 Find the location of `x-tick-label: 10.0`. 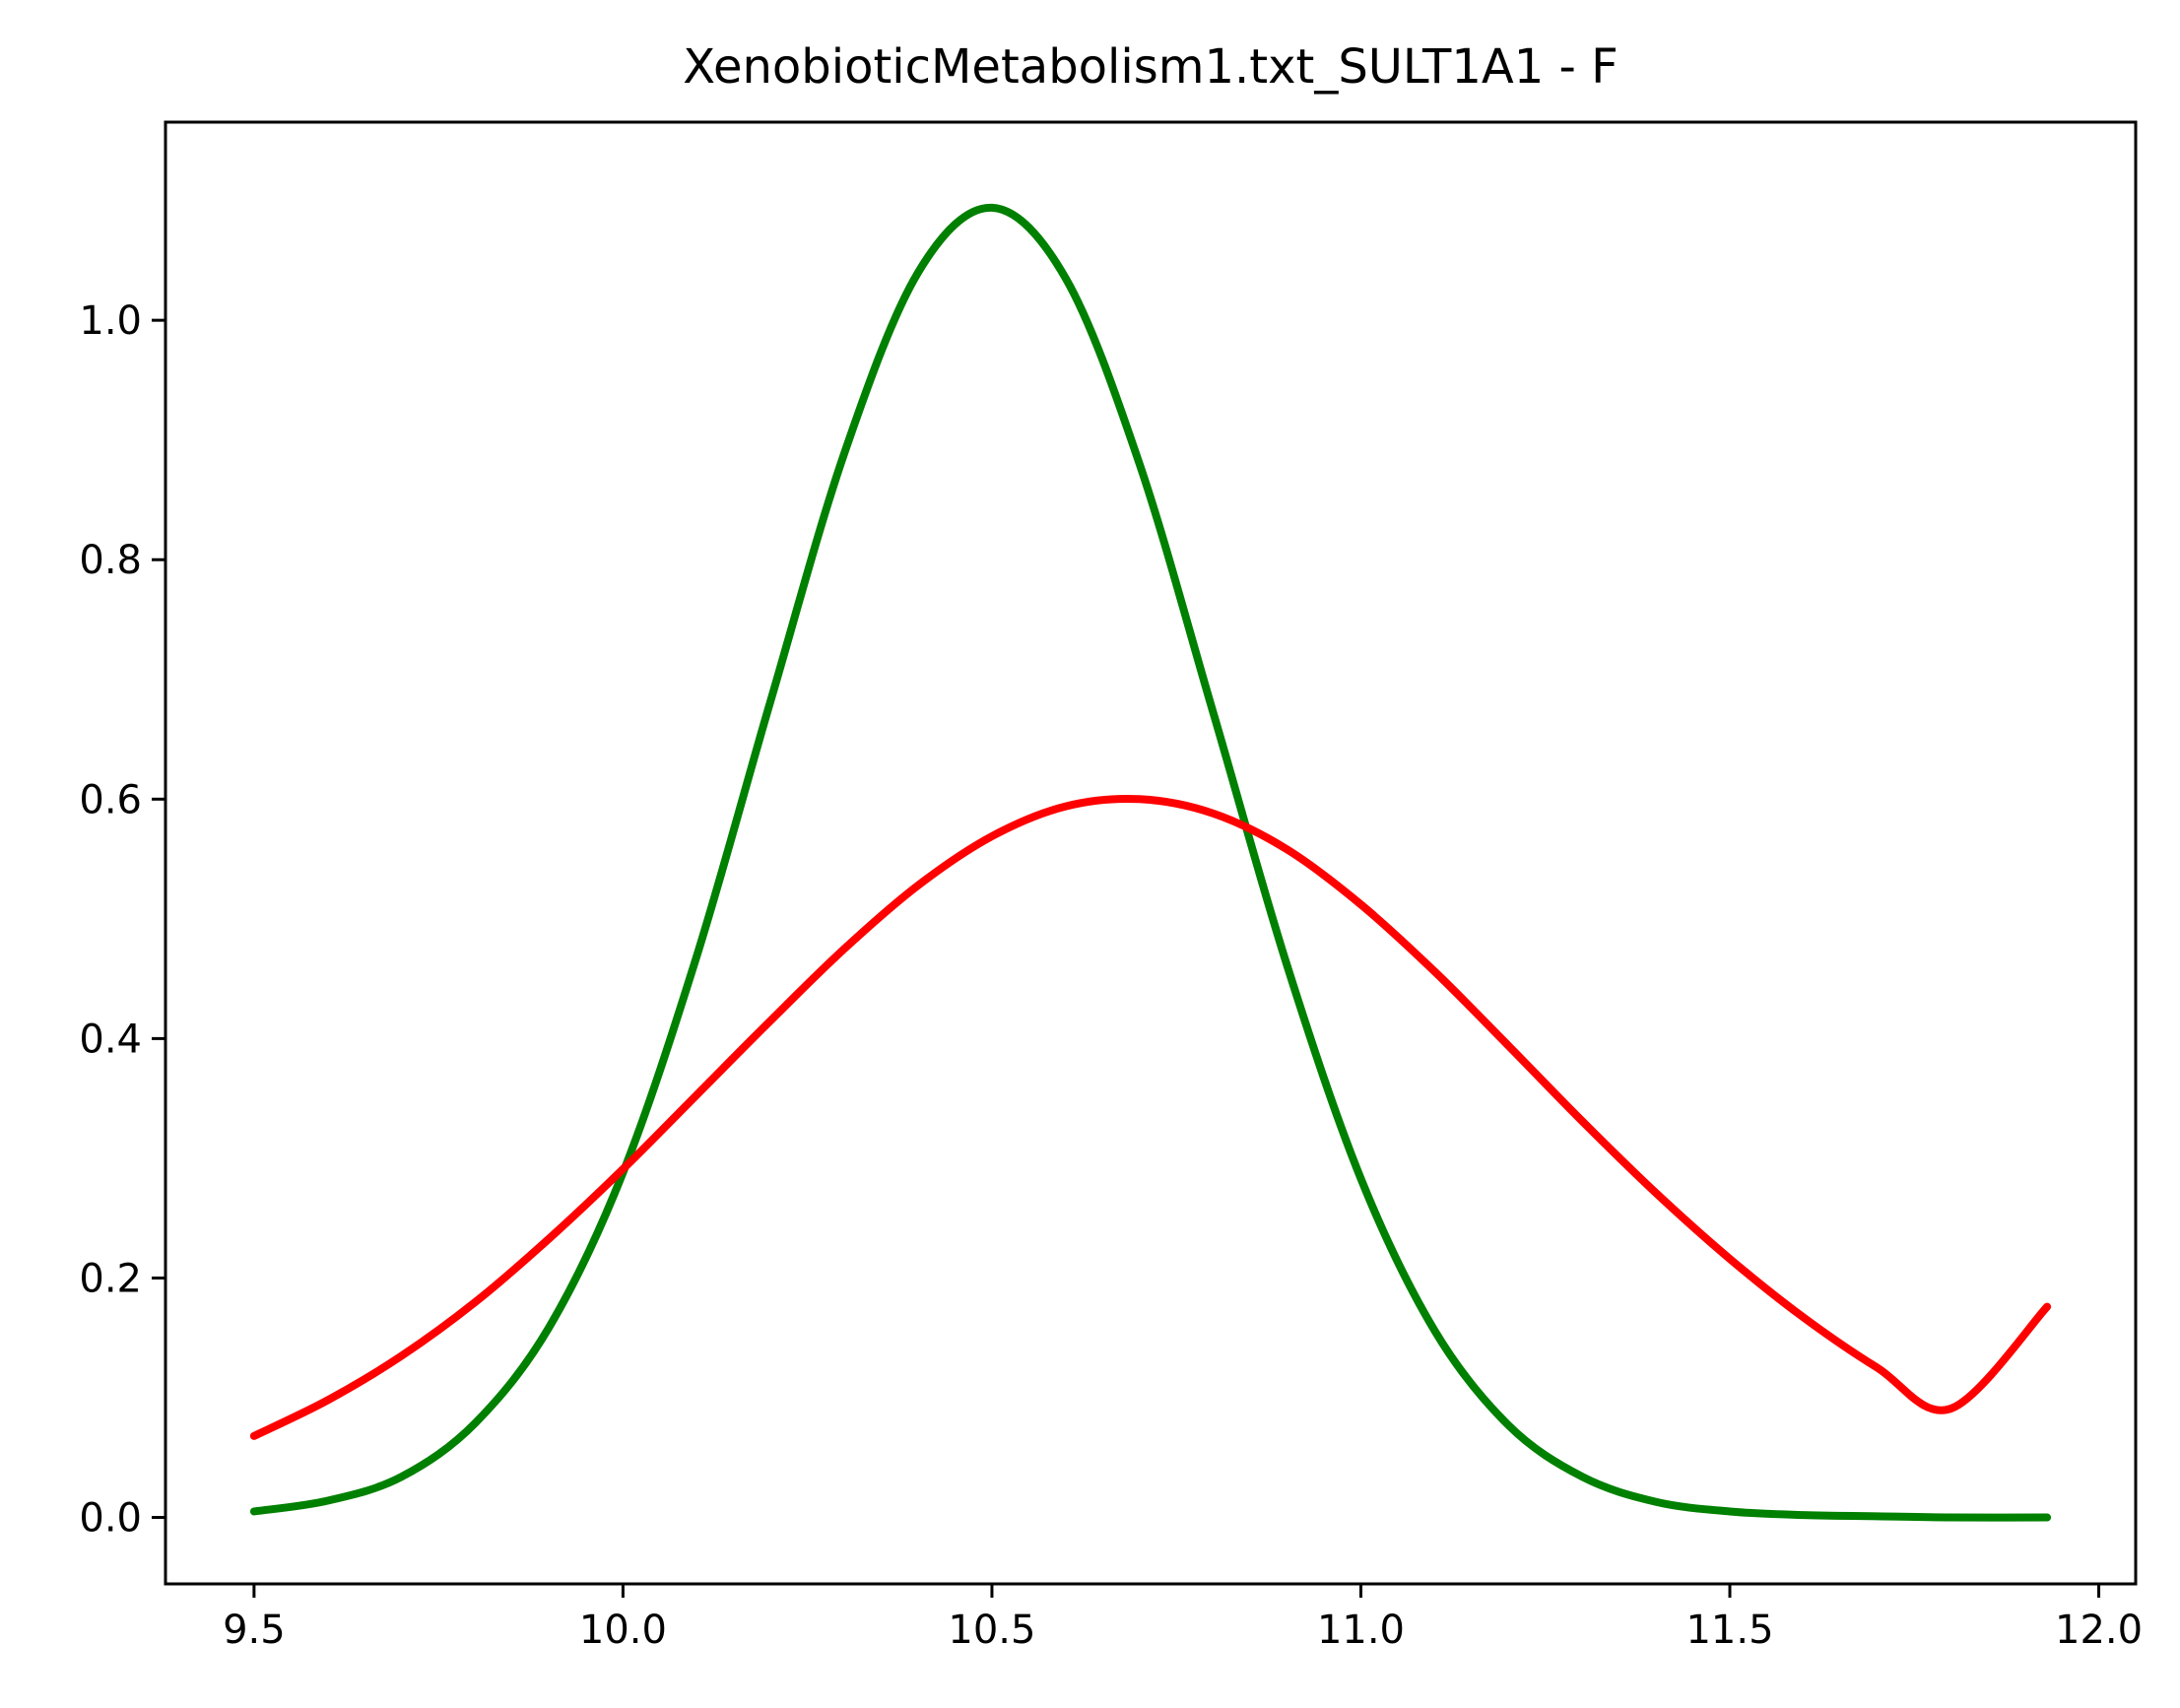

x-tick-label: 10.0 is located at coordinates (623, 1630).